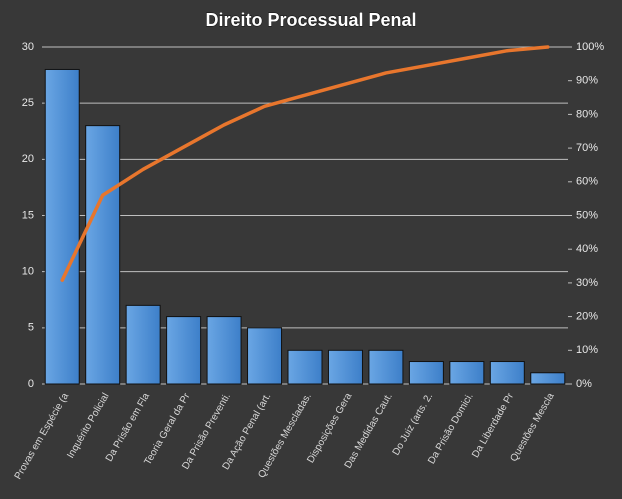 The width and height of the screenshot is (622, 499). Describe the element at coordinates (590, 47) in the screenshot. I see `y2-tick-label: 100%` at that location.